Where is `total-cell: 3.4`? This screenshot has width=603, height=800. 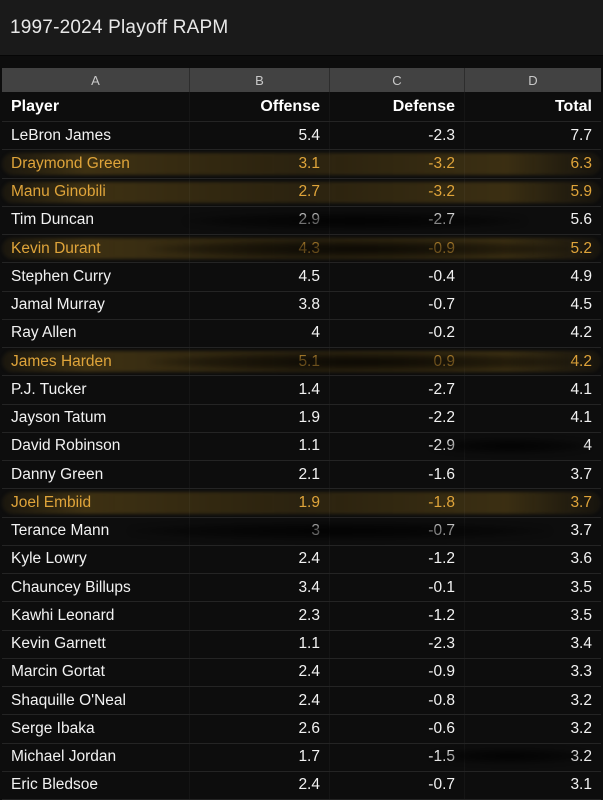 total-cell: 3.4 is located at coordinates (581, 644).